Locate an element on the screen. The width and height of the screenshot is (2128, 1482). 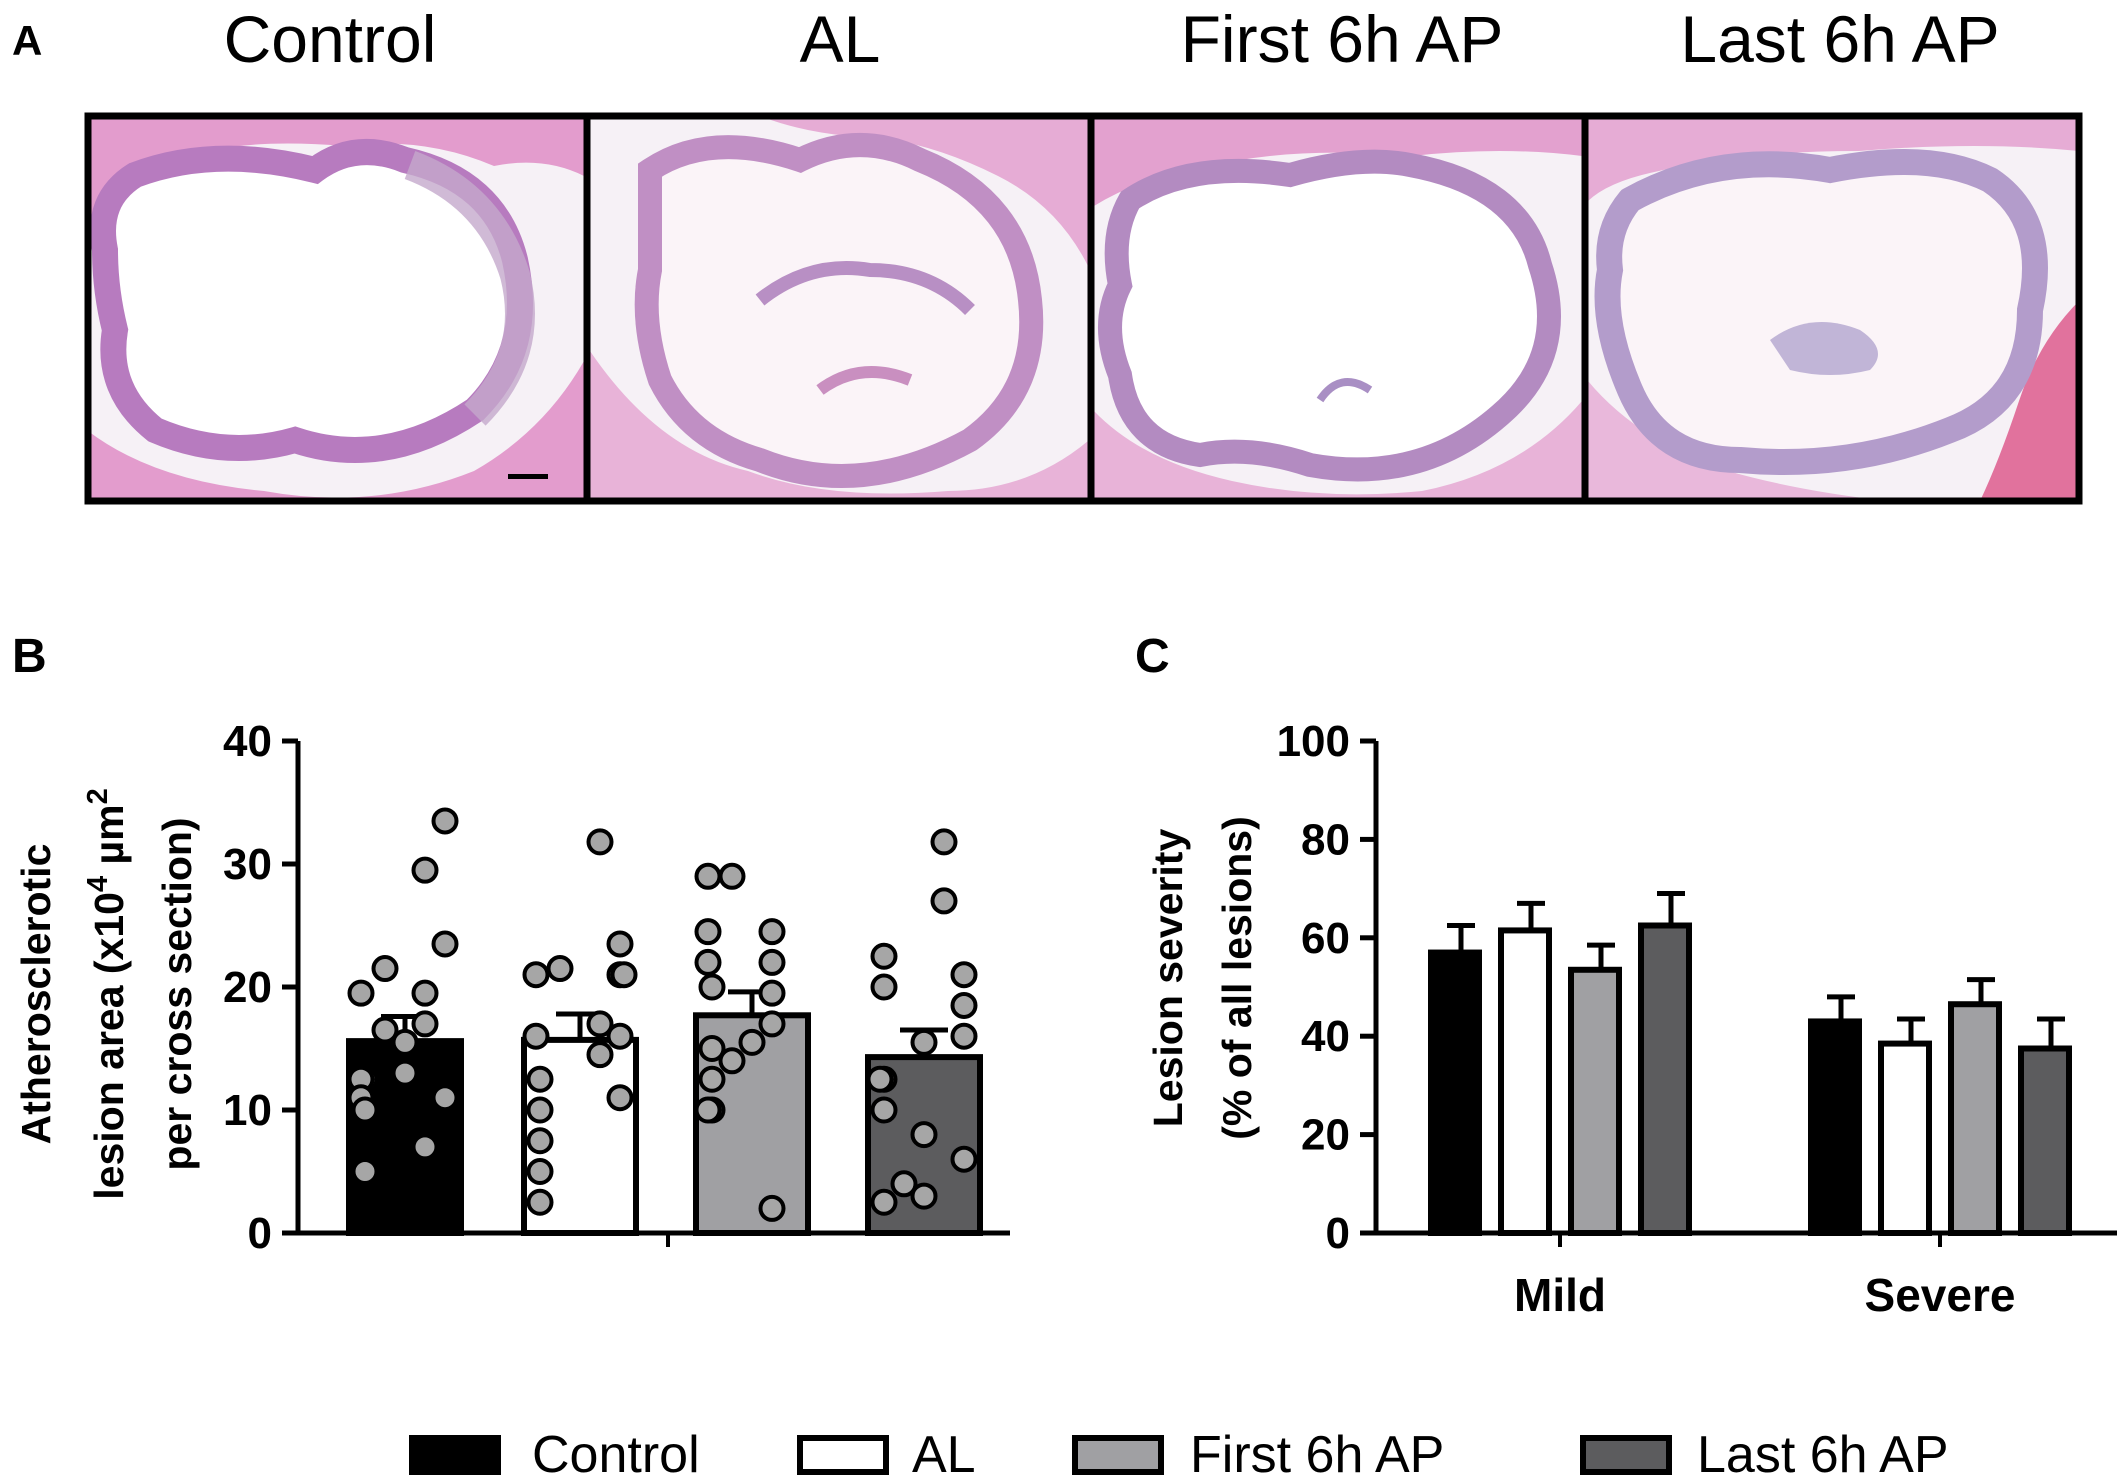
legend-swatch-last-6h-ap is located at coordinates (1626, 1455).